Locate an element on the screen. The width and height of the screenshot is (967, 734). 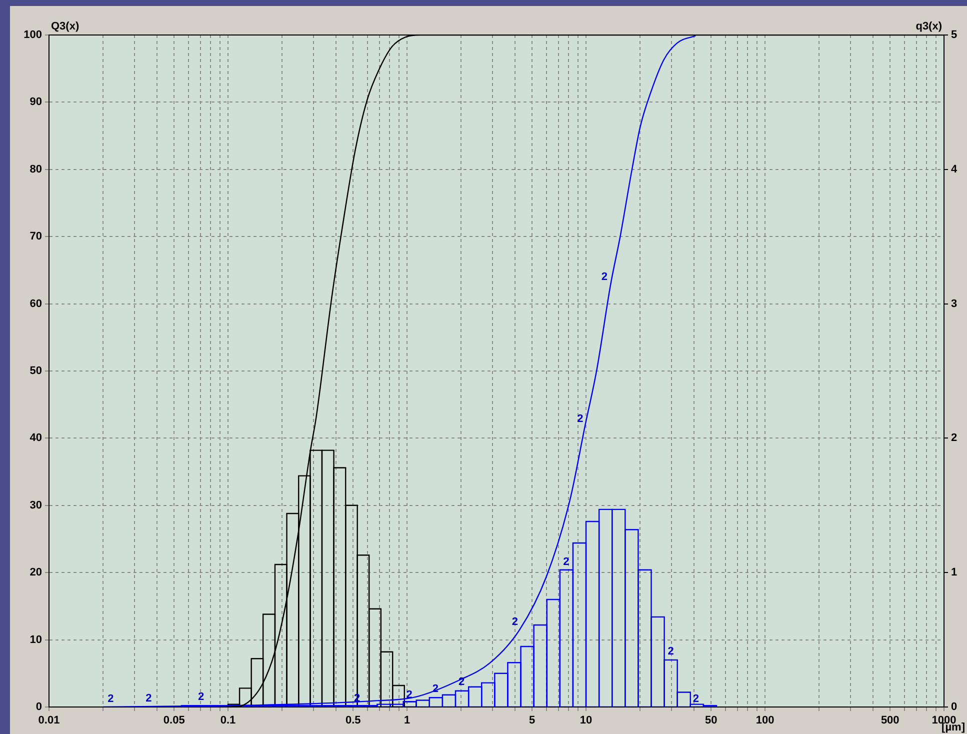
y-tick-label: 30 is located at coordinates (36, 505).